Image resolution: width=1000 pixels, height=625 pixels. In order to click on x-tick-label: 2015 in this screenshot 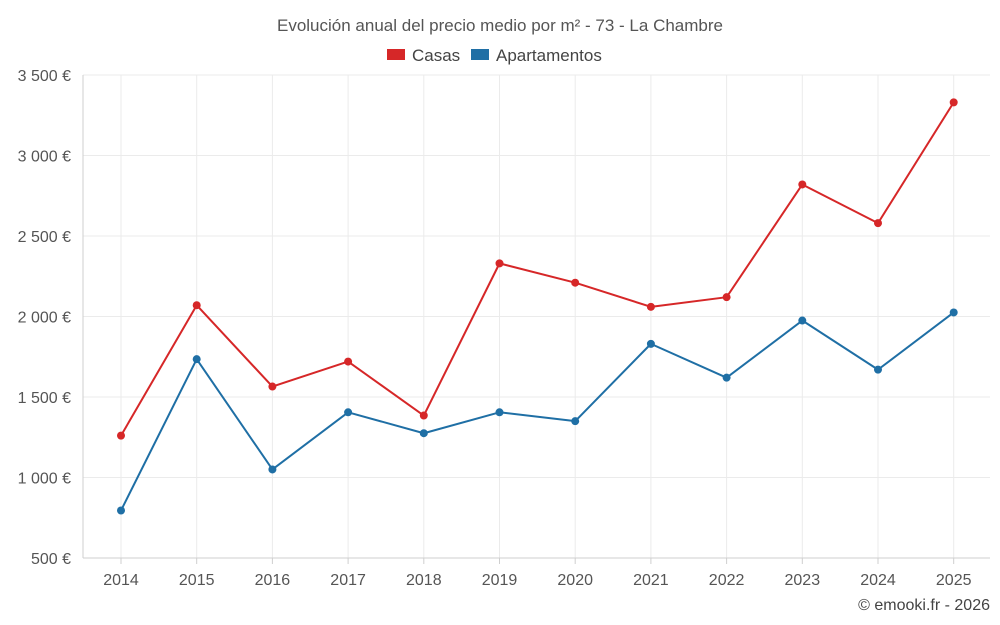, I will do `click(197, 580)`.